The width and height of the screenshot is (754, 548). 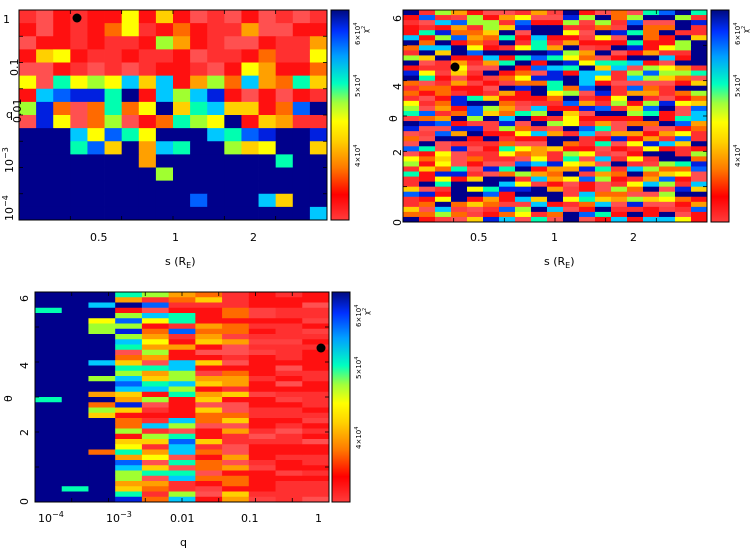 I want to click on best-fit-marker, so click(x=455, y=67).